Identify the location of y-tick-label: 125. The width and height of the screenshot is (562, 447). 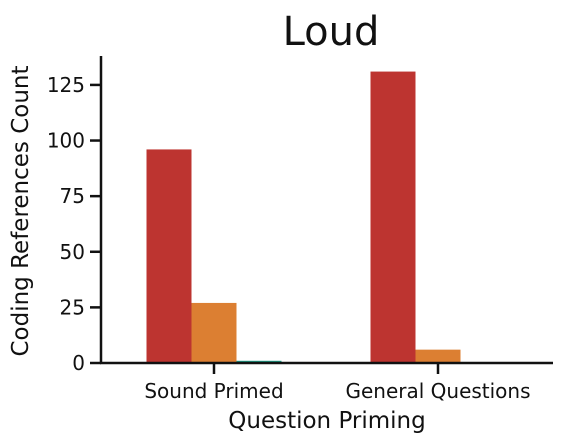
(66, 85).